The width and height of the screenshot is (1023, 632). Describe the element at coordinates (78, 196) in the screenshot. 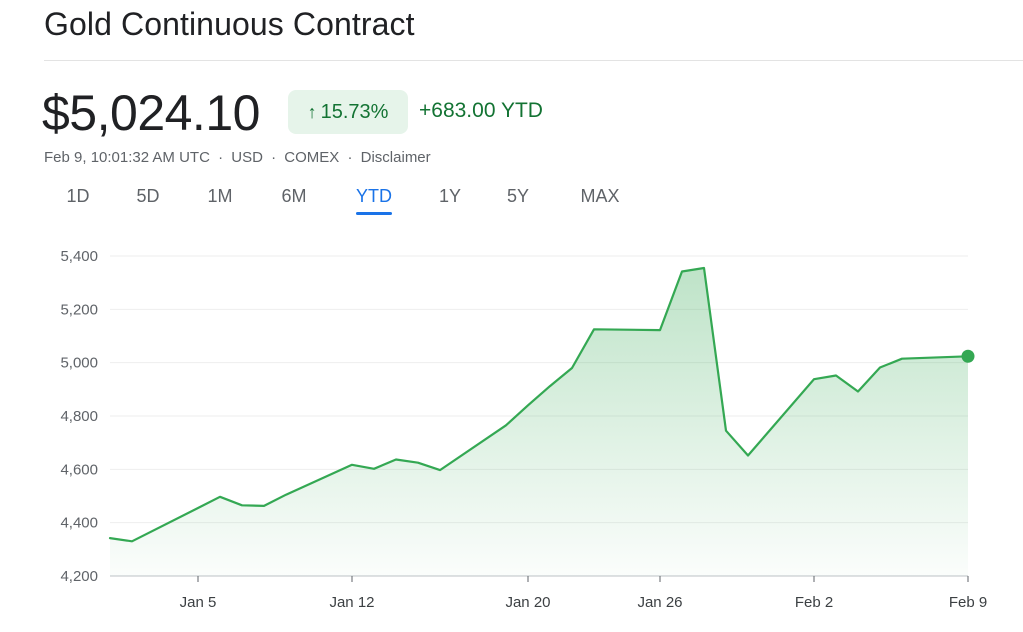

I see `tab-1d: 1D` at that location.